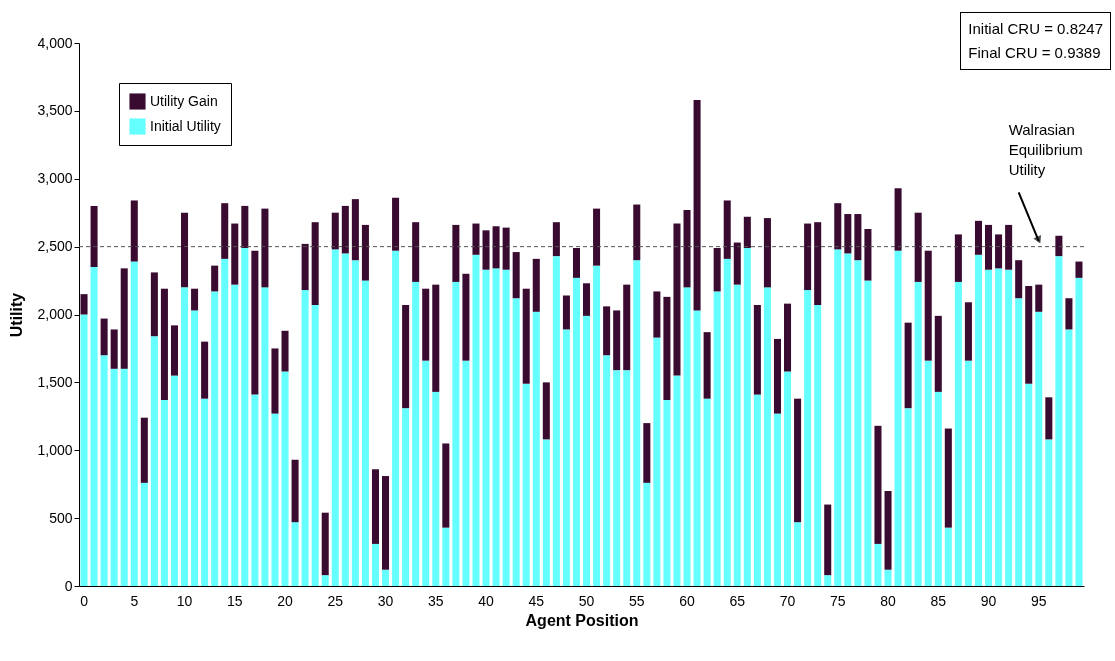 Image resolution: width=1115 pixels, height=661 pixels. Describe the element at coordinates (61, 517) in the screenshot. I see `y-tick-label: 500` at that location.